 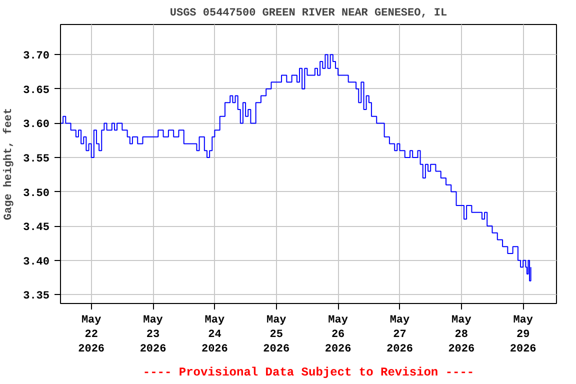 What do you see at coordinates (36, 90) in the screenshot?
I see `y-tick-label: 3.65` at bounding box center [36, 90].